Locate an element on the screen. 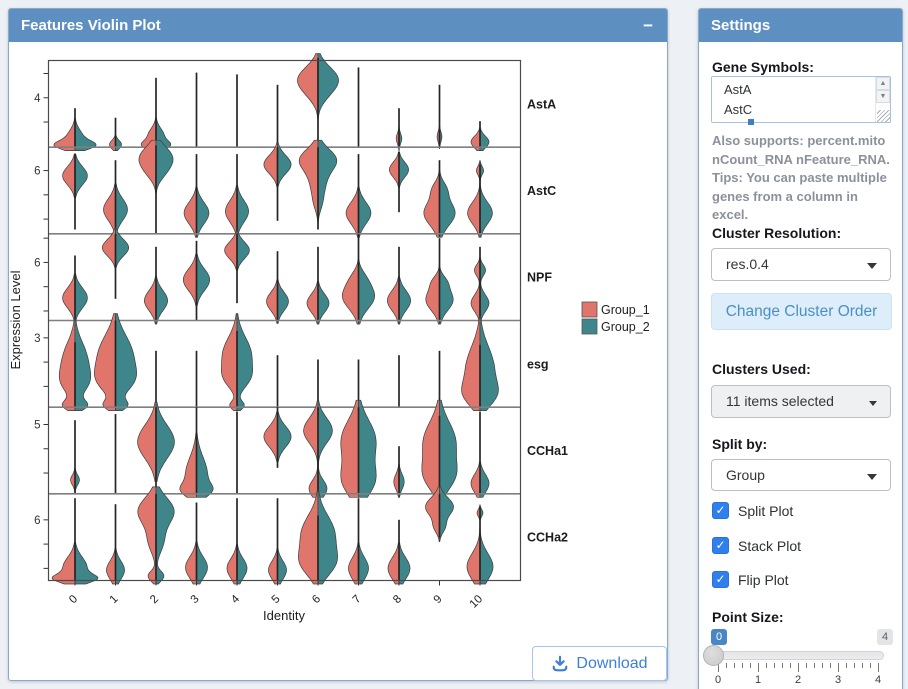 The image size is (908, 689). flip-plot-checkbox: Flip Plot is located at coordinates (750, 579).